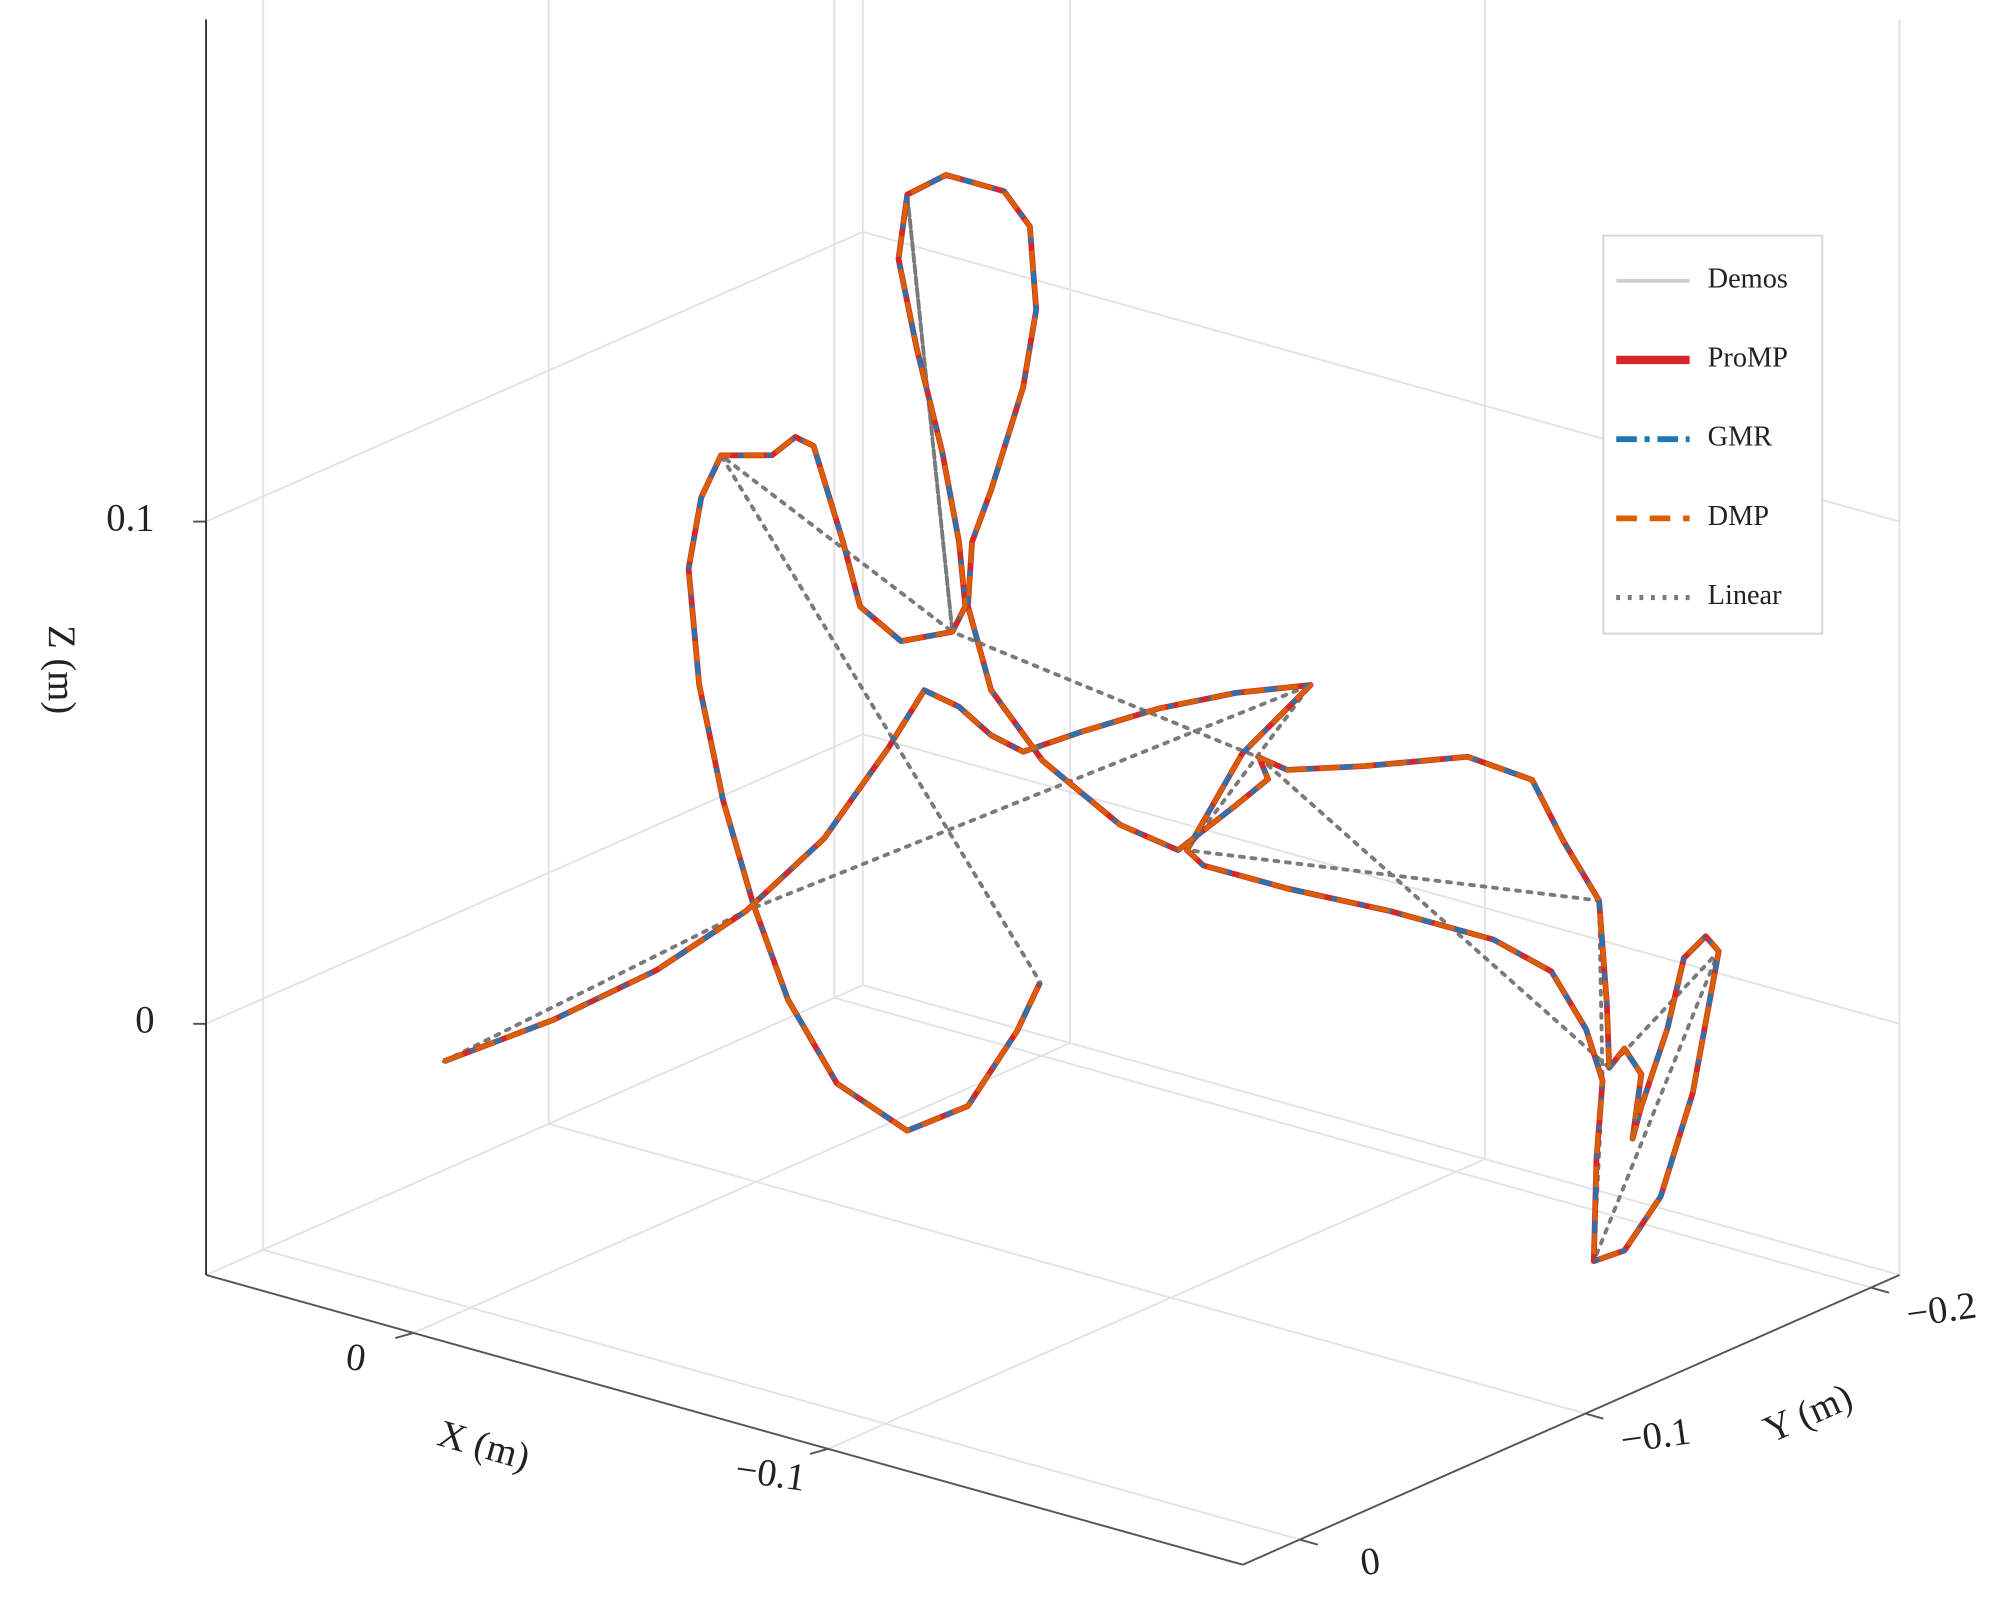 The image size is (2009, 1624). I want to click on legend-label: Demos, so click(1748, 278).